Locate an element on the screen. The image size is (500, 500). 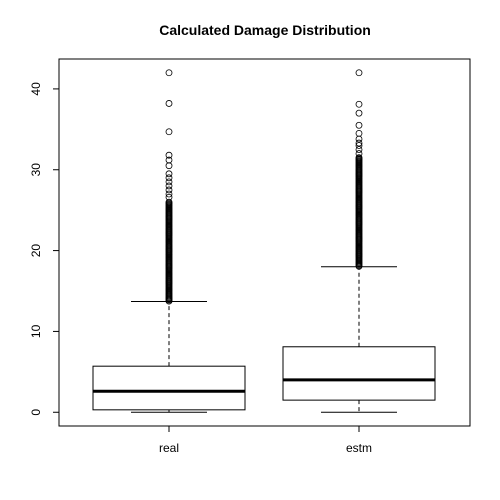
x-tick-label: estm is located at coordinates (359, 448).